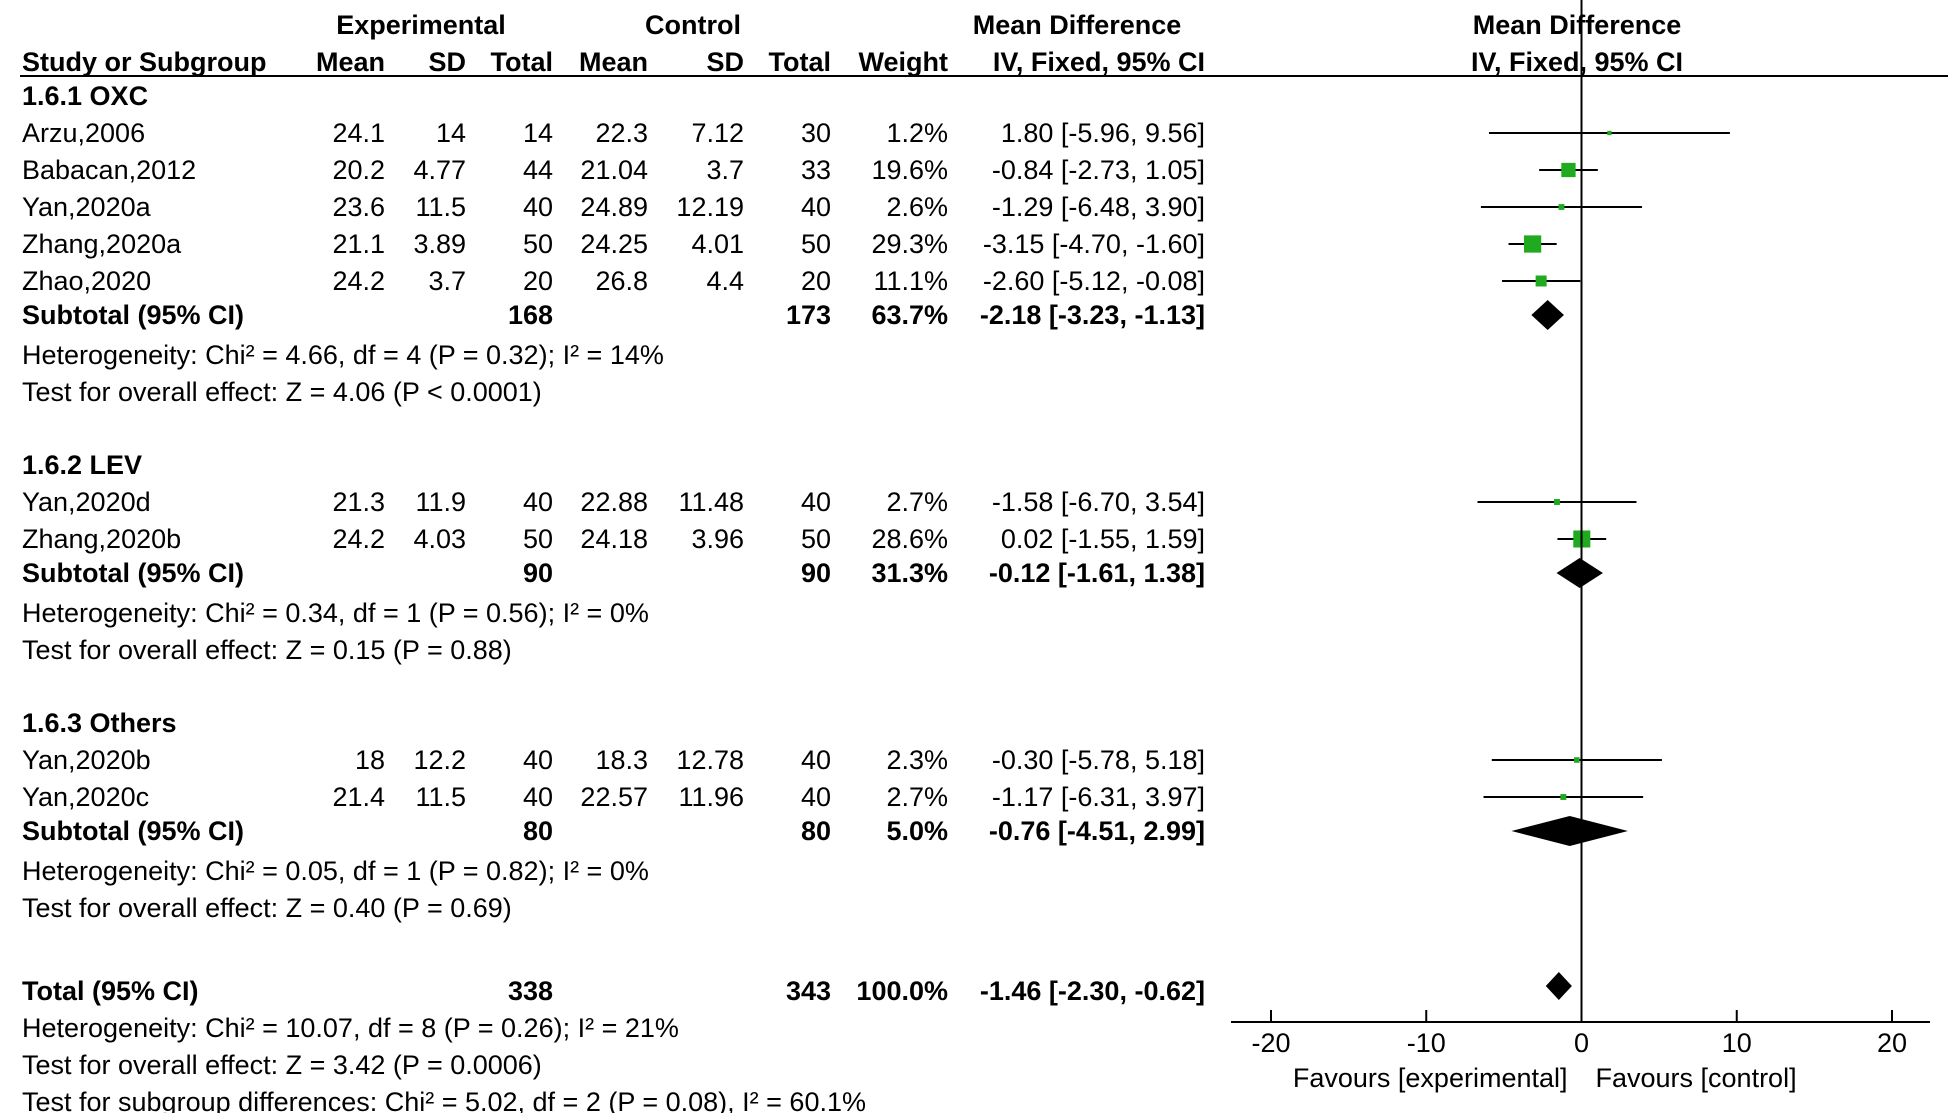 The image size is (1950, 1113). Describe the element at coordinates (144, 62) in the screenshot. I see `study-column-header: Study or Subgroup` at that location.